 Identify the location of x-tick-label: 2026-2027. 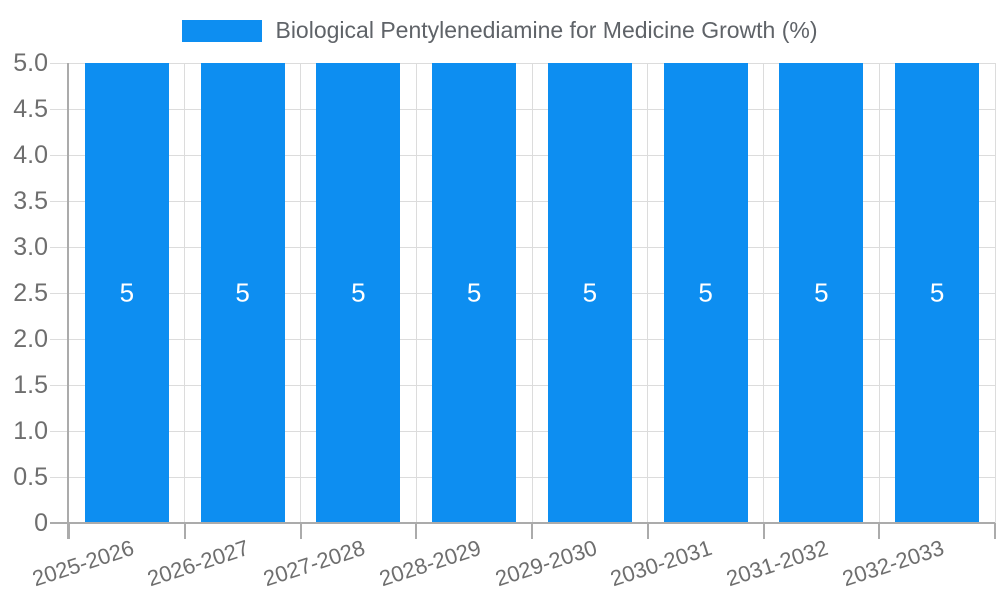
(198, 563).